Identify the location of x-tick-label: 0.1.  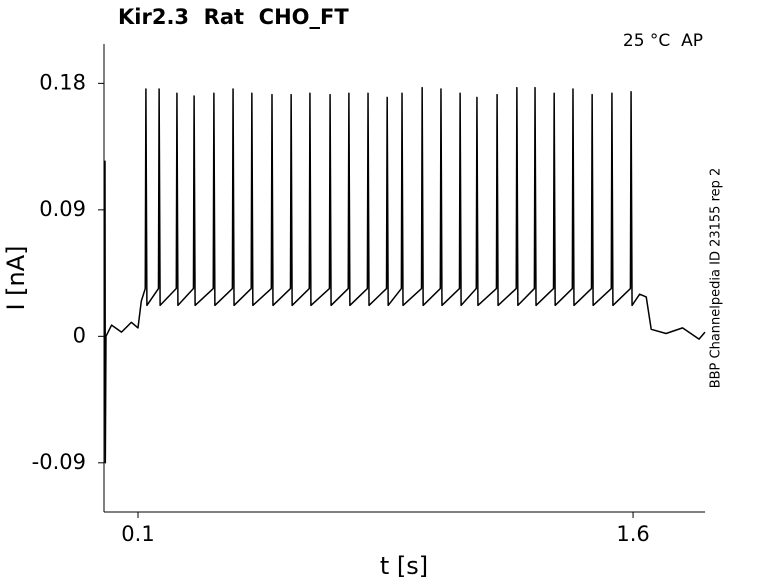
(137, 534).